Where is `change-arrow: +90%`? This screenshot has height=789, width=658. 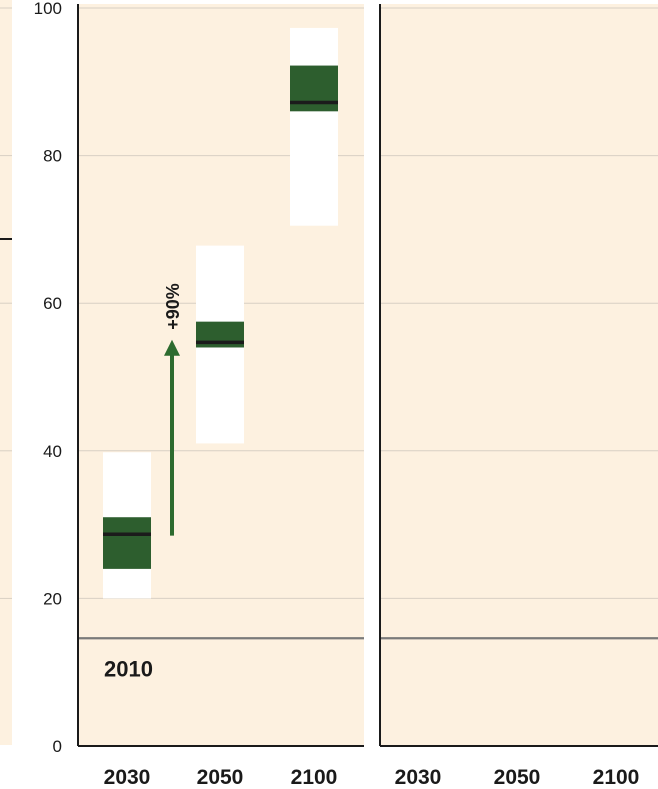
change-arrow: +90% is located at coordinates (173, 409).